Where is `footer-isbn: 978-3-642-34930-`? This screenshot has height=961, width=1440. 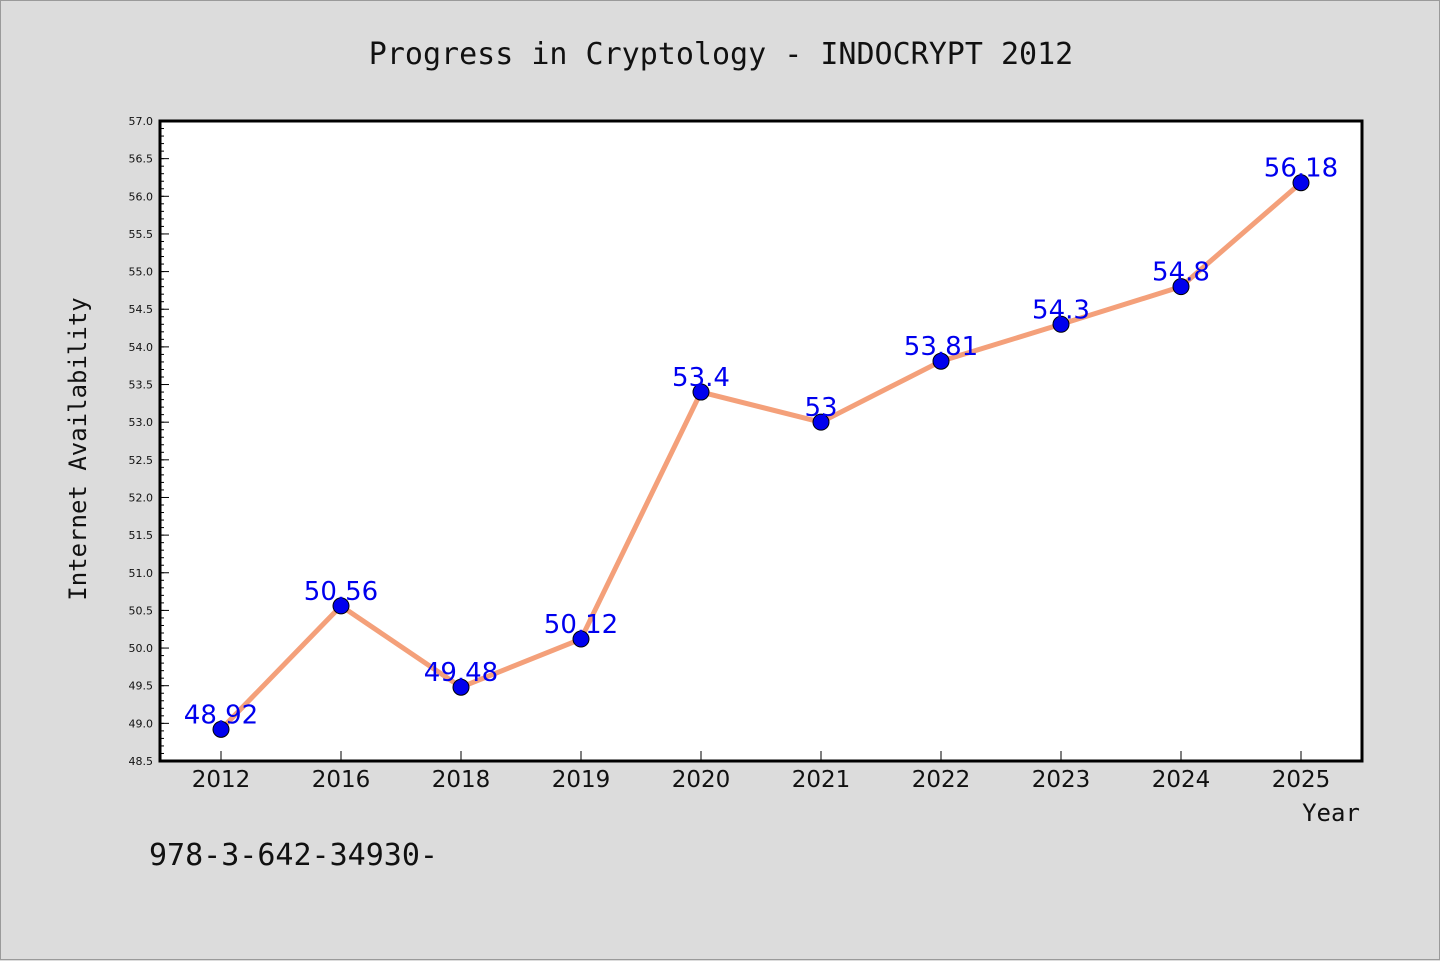
footer-isbn: 978-3-642-34930- is located at coordinates (293, 855).